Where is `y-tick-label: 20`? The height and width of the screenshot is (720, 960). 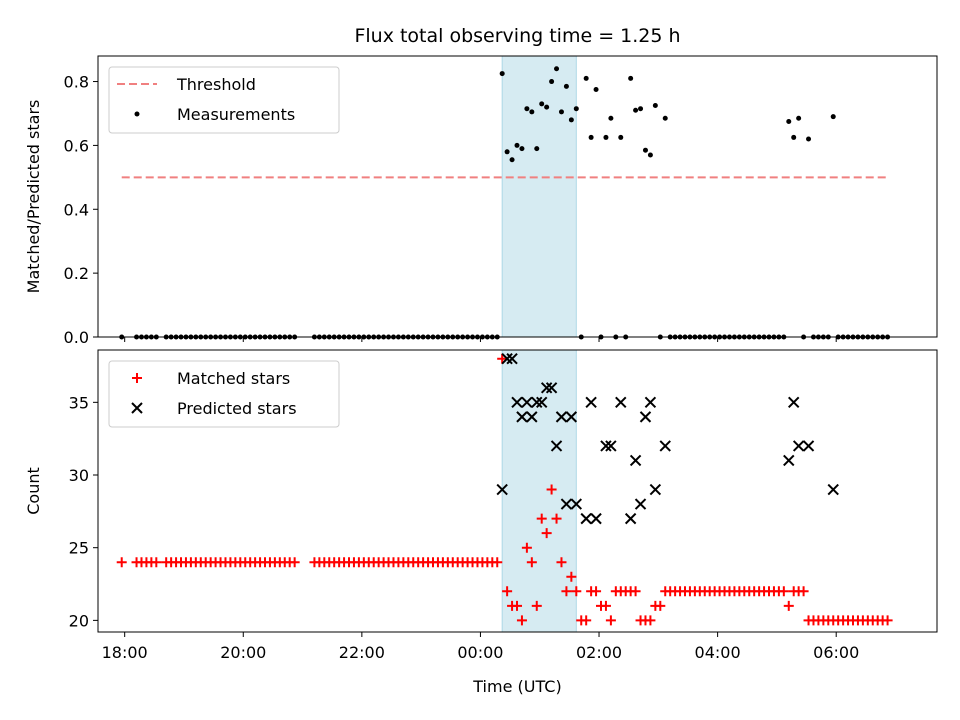 y-tick-label: 20 is located at coordinates (79, 620).